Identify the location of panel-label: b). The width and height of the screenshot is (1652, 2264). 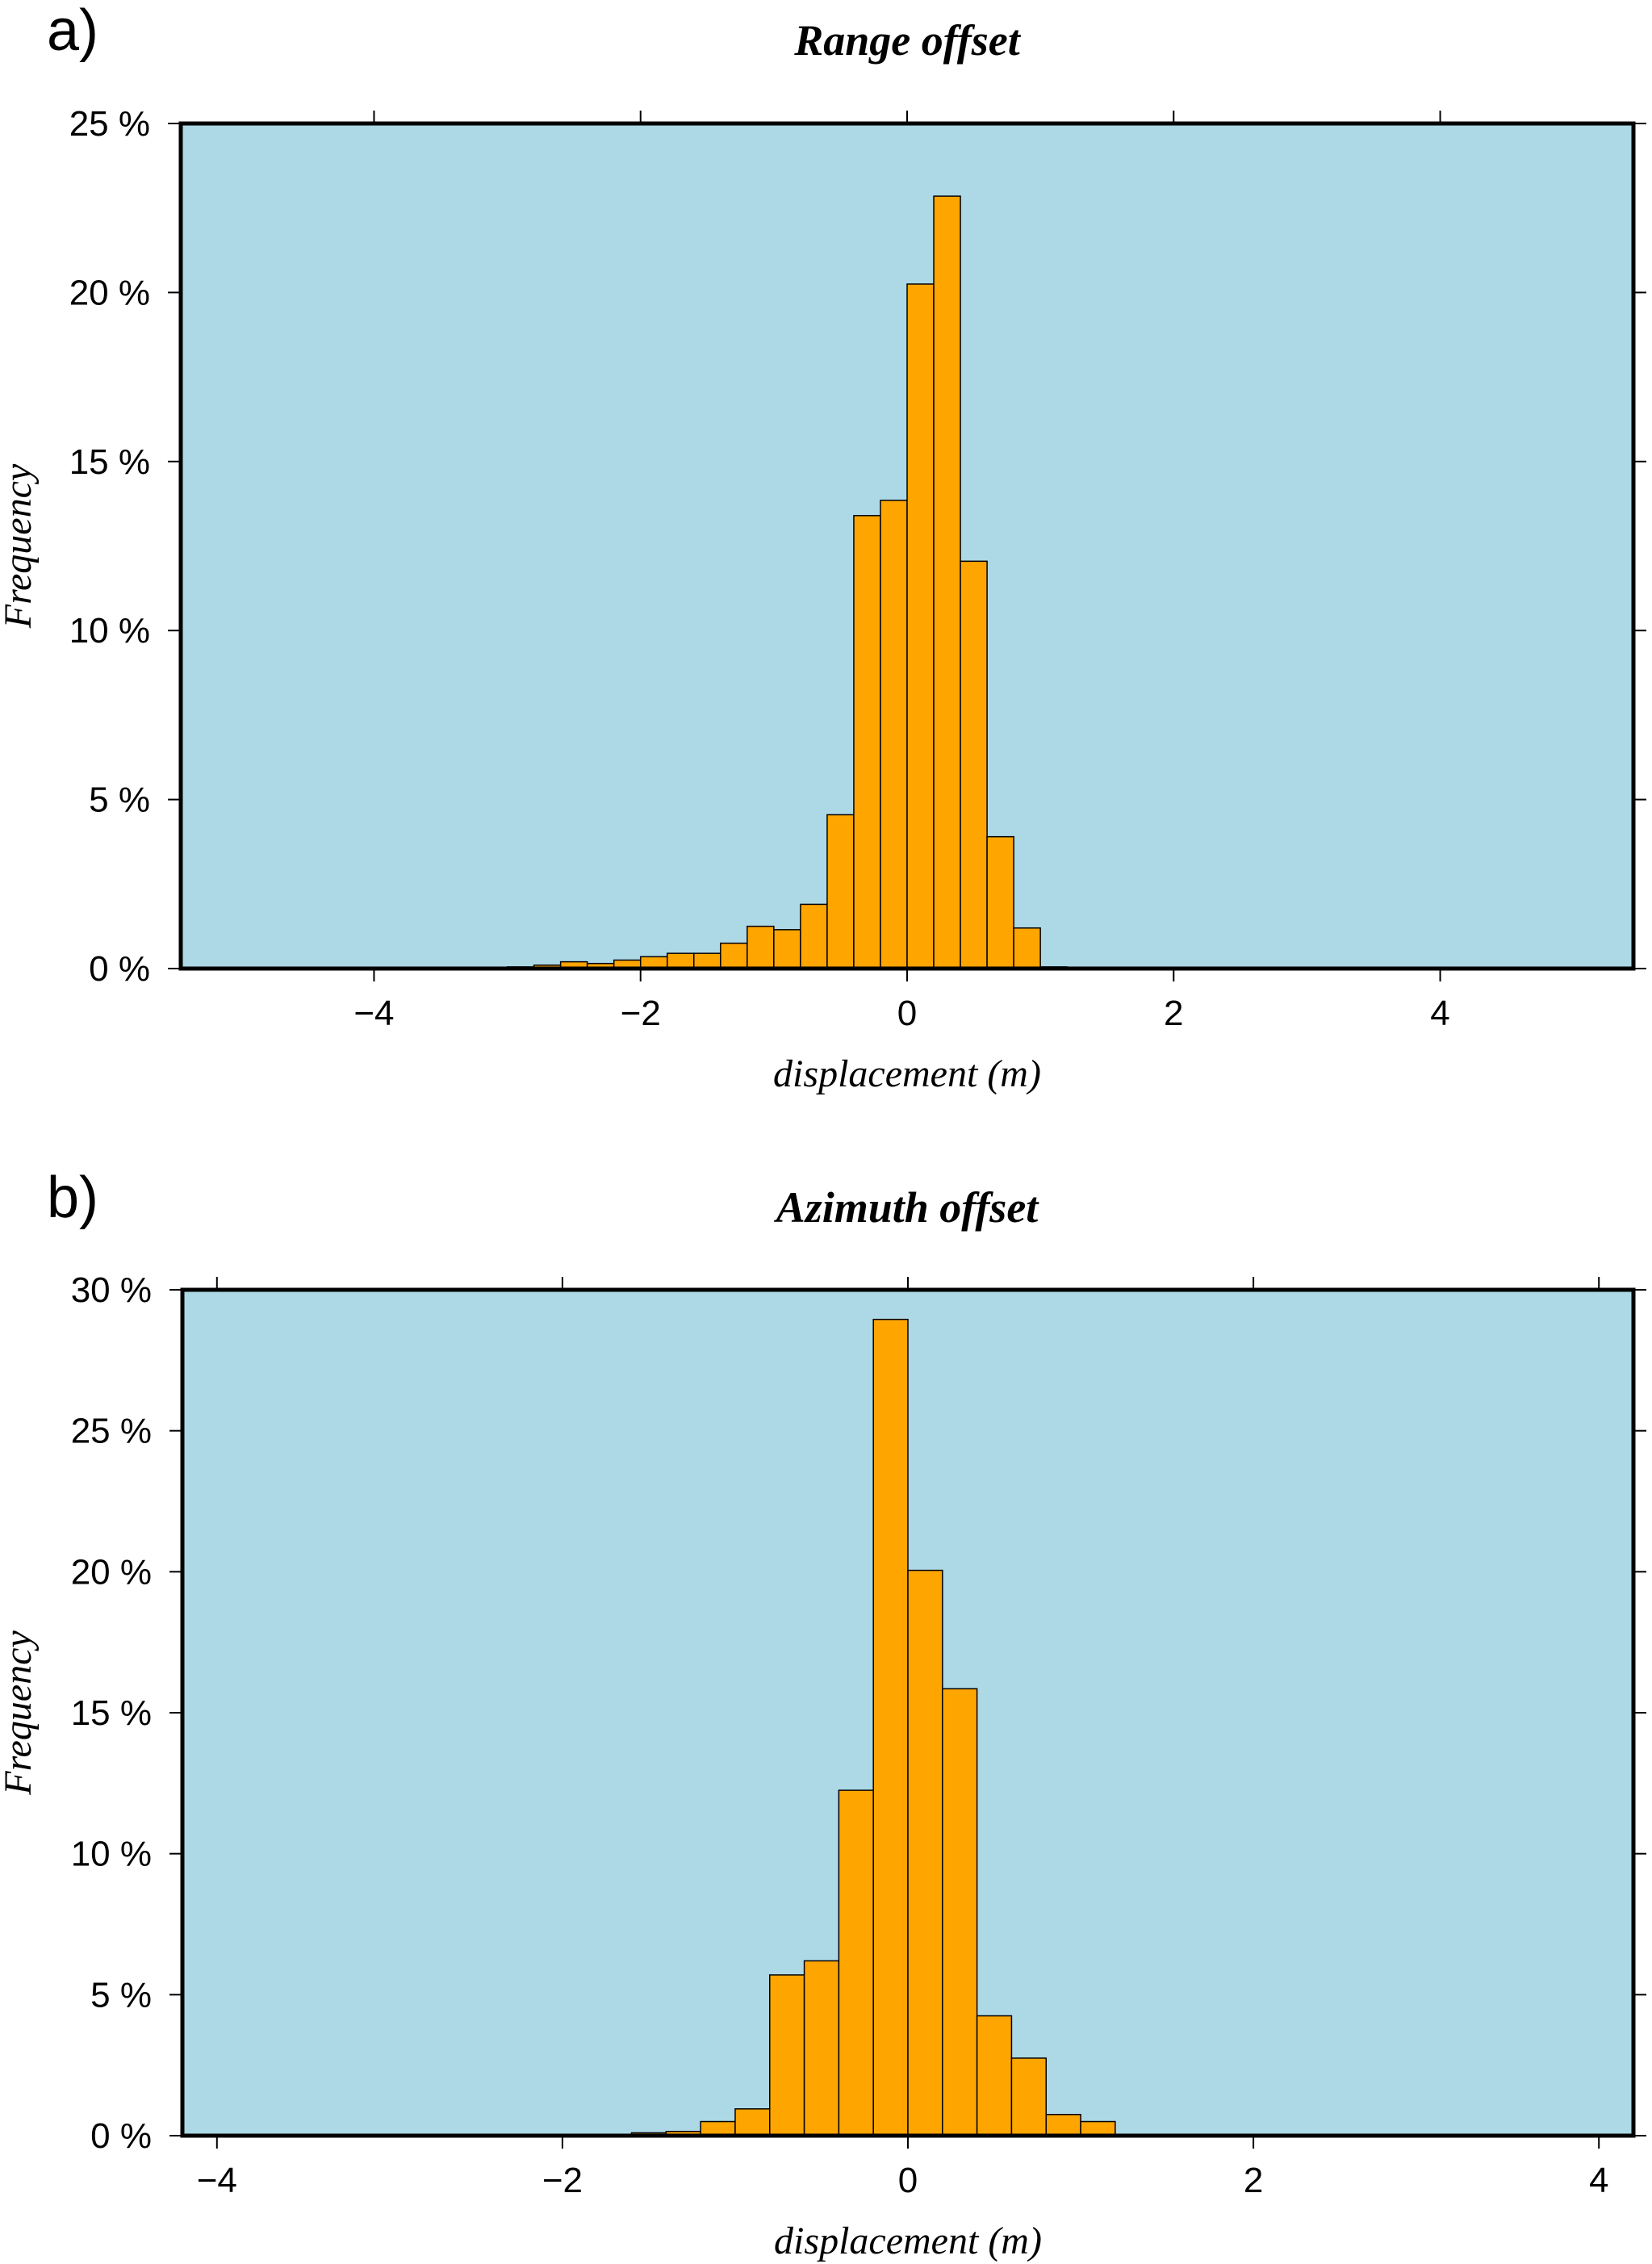
(72, 1197).